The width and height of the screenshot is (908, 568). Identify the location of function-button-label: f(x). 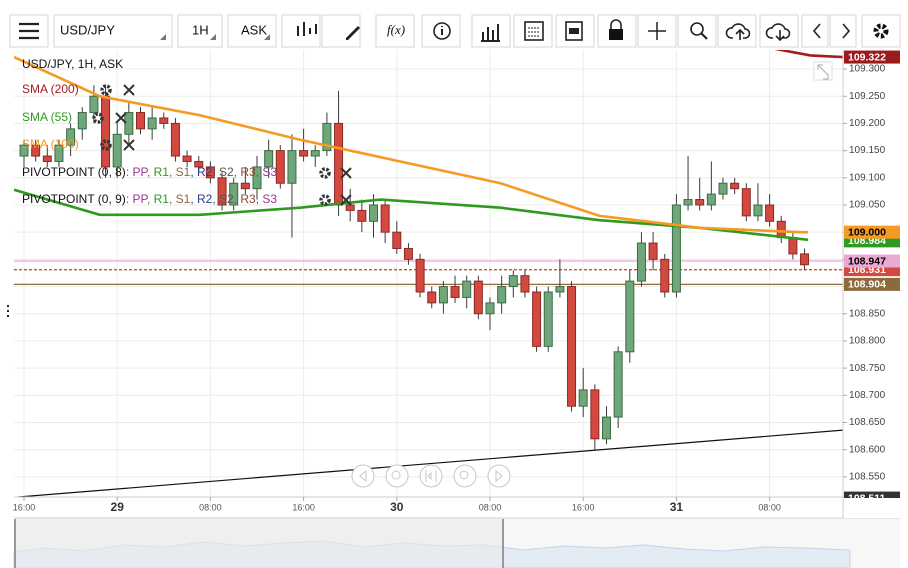
(396, 29).